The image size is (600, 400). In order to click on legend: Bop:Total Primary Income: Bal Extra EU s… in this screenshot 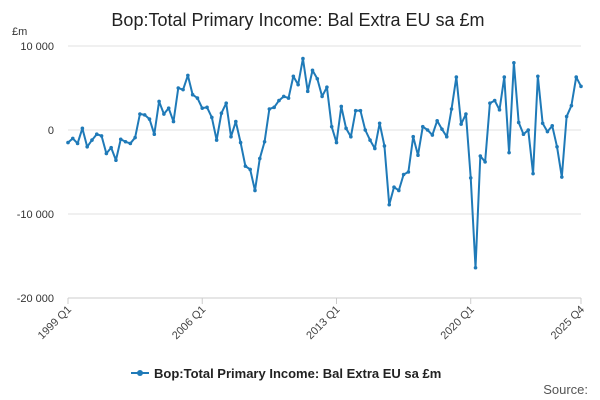, I will do `click(286, 373)`.